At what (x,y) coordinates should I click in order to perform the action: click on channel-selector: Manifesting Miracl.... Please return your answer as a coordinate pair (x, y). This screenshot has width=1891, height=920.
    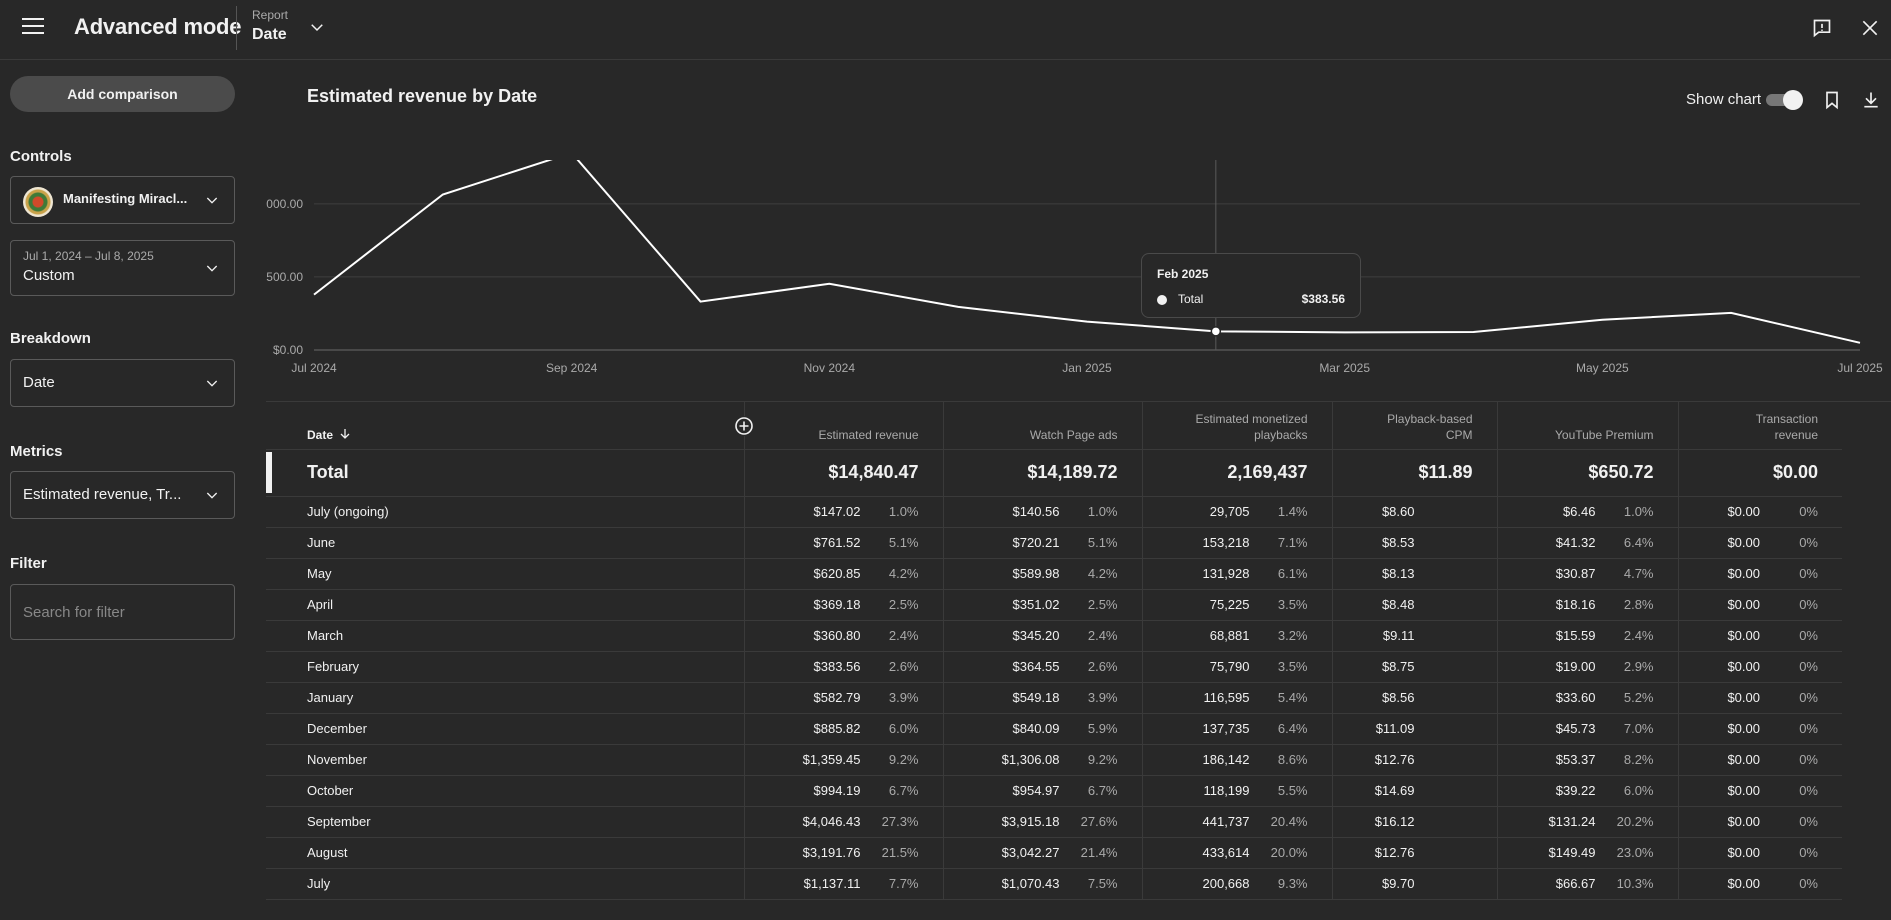
    Looking at the image, I should click on (122, 200).